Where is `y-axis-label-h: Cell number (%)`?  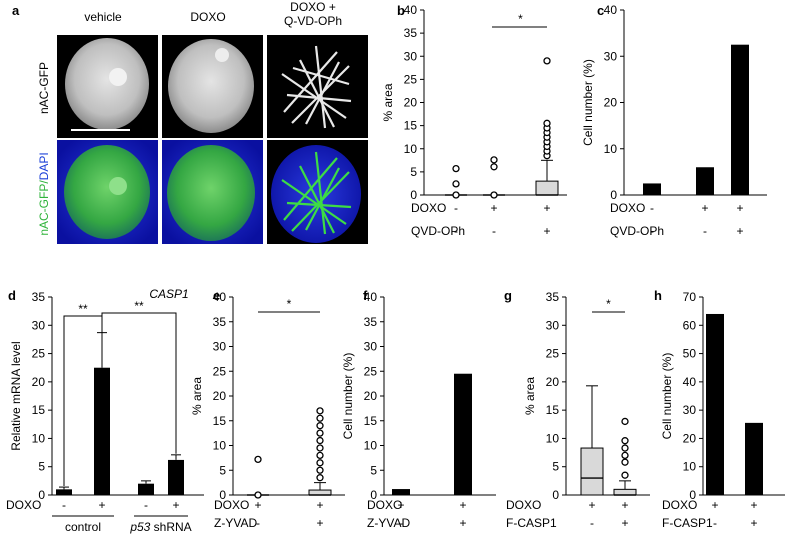 y-axis-label-h: Cell number (%) is located at coordinates (667, 396).